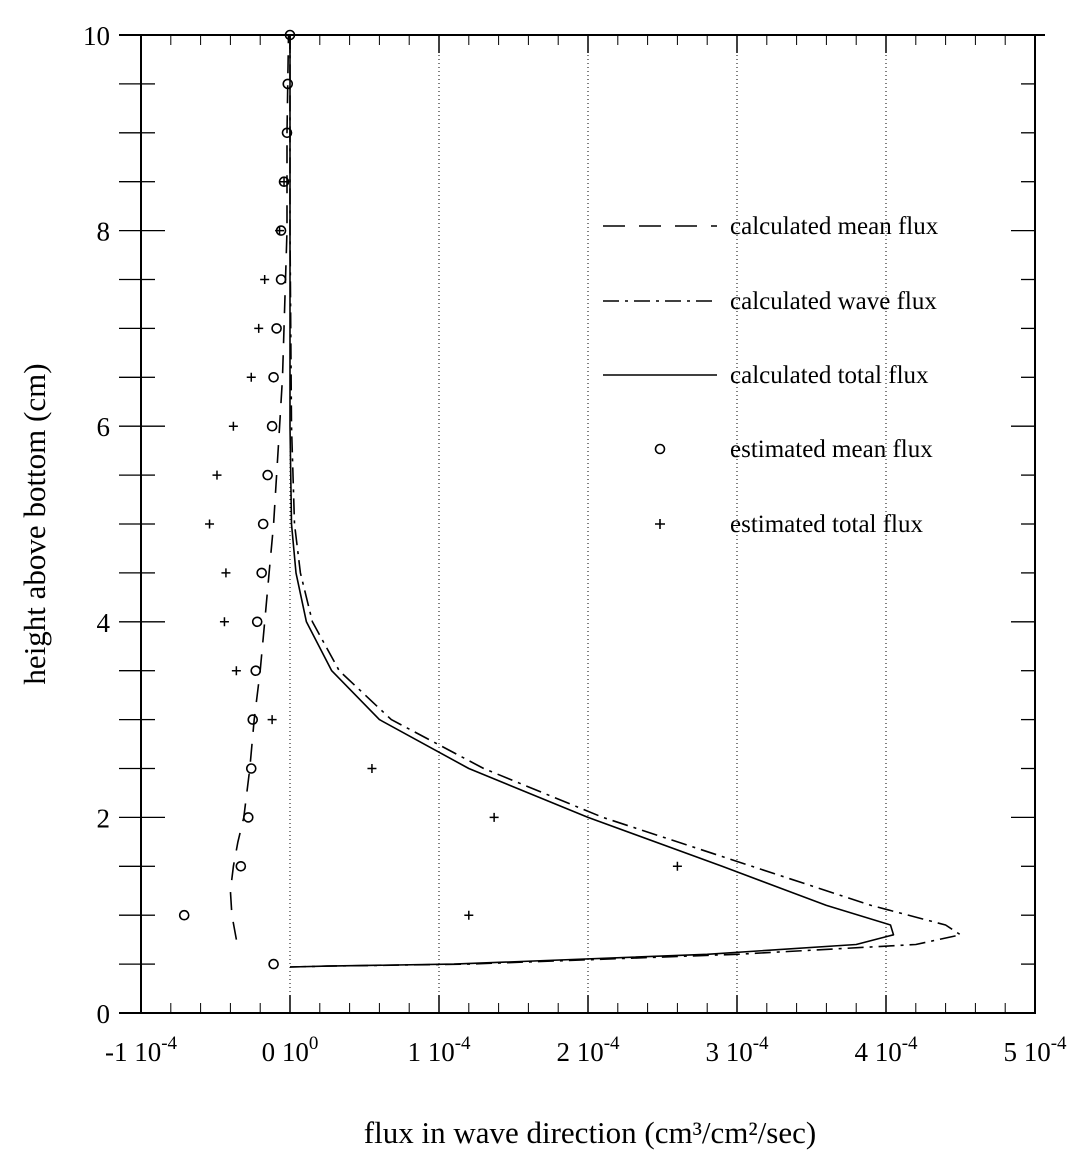 This screenshot has height=1162, width=1079. I want to click on y-axis-title: height above bottom (cm), so click(34, 523).